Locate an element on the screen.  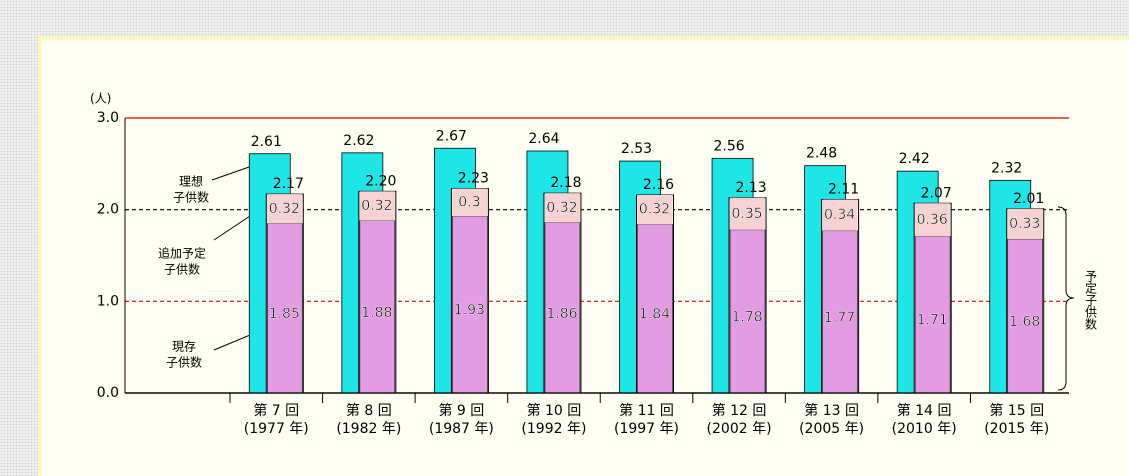
data-label: 1.71 is located at coordinates (932, 321).